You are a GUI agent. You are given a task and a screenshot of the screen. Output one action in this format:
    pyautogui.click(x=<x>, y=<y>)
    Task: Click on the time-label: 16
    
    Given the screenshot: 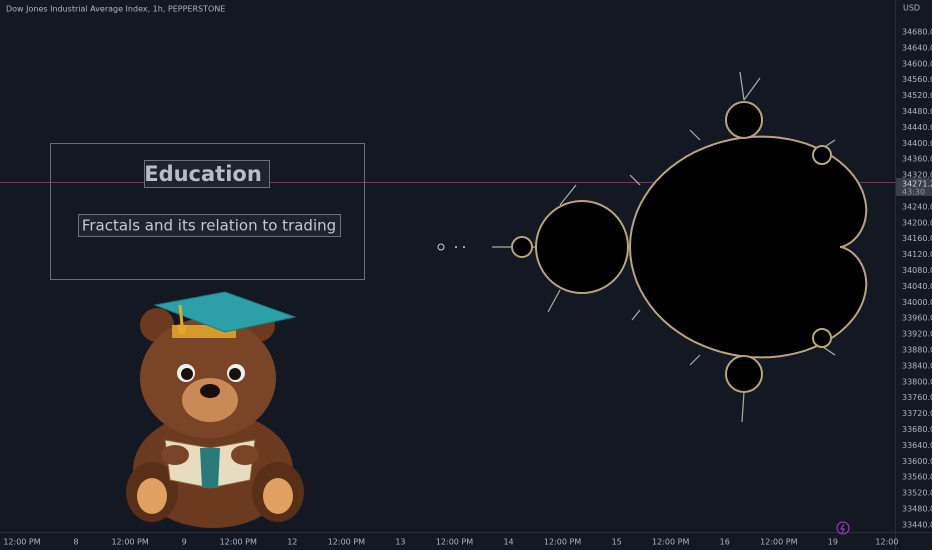 What is the action you would take?
    pyautogui.click(x=725, y=542)
    